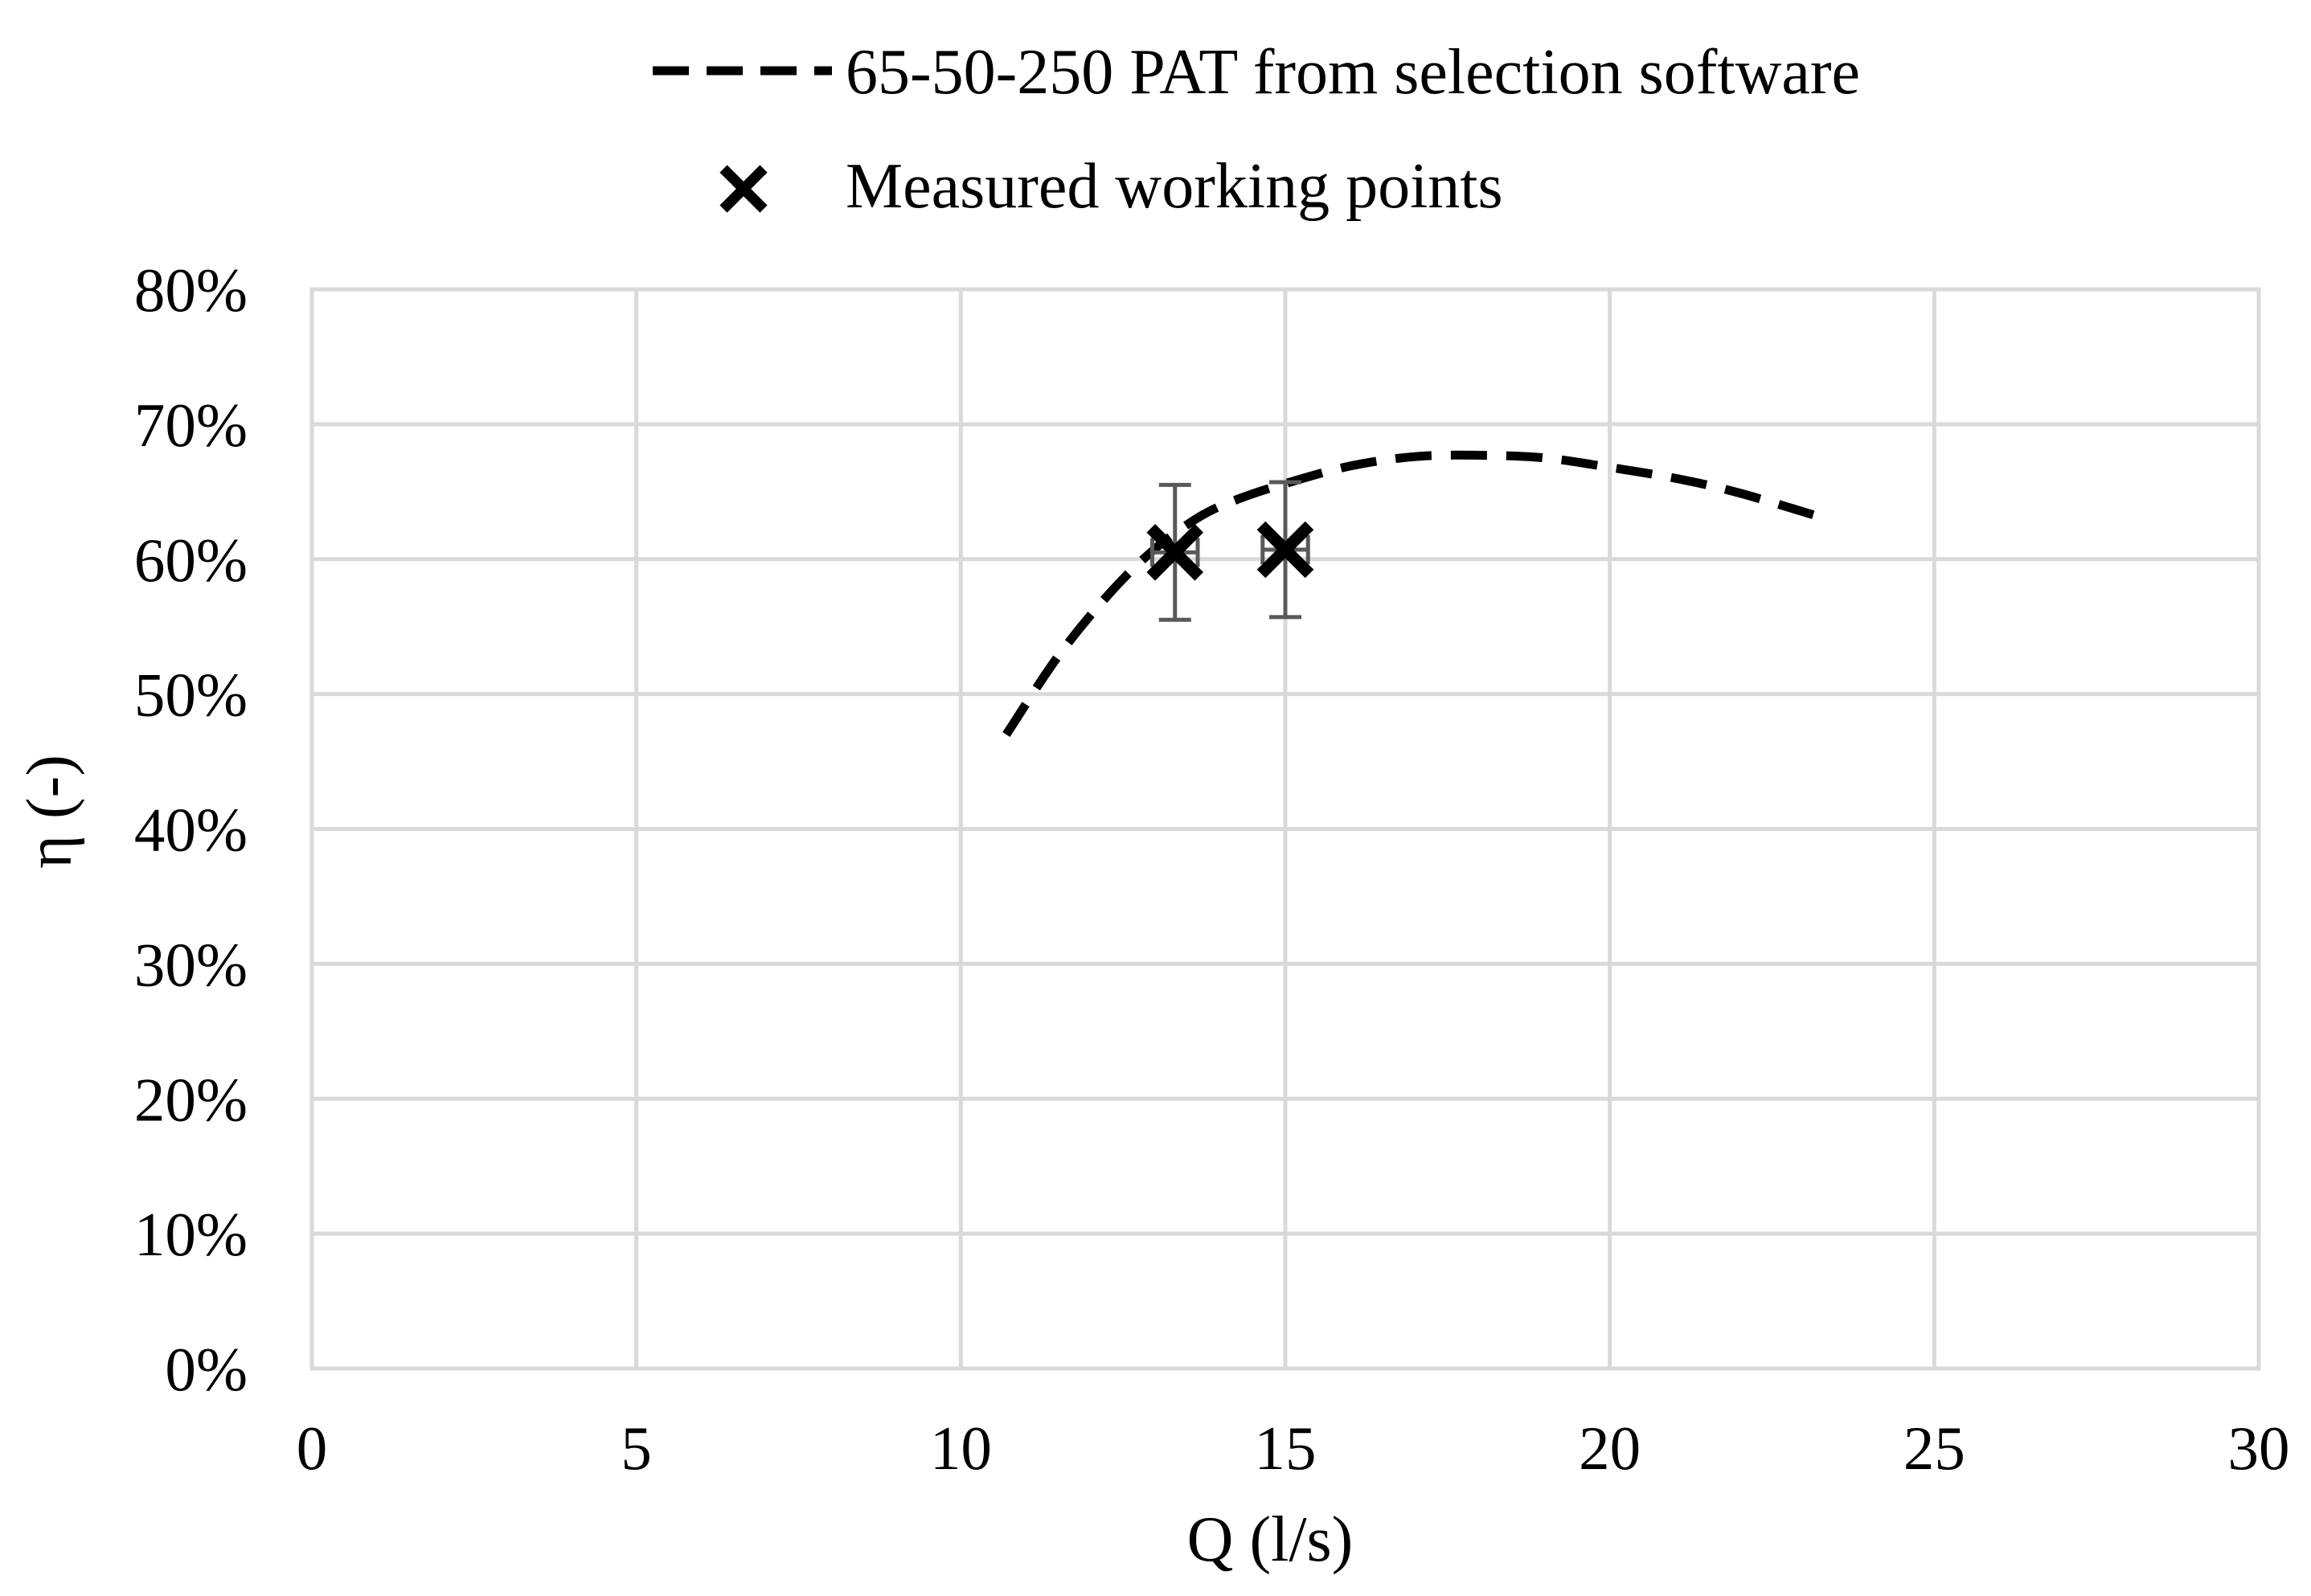  Describe the element at coordinates (191, 290) in the screenshot. I see `y-tick-label: 80%` at that location.